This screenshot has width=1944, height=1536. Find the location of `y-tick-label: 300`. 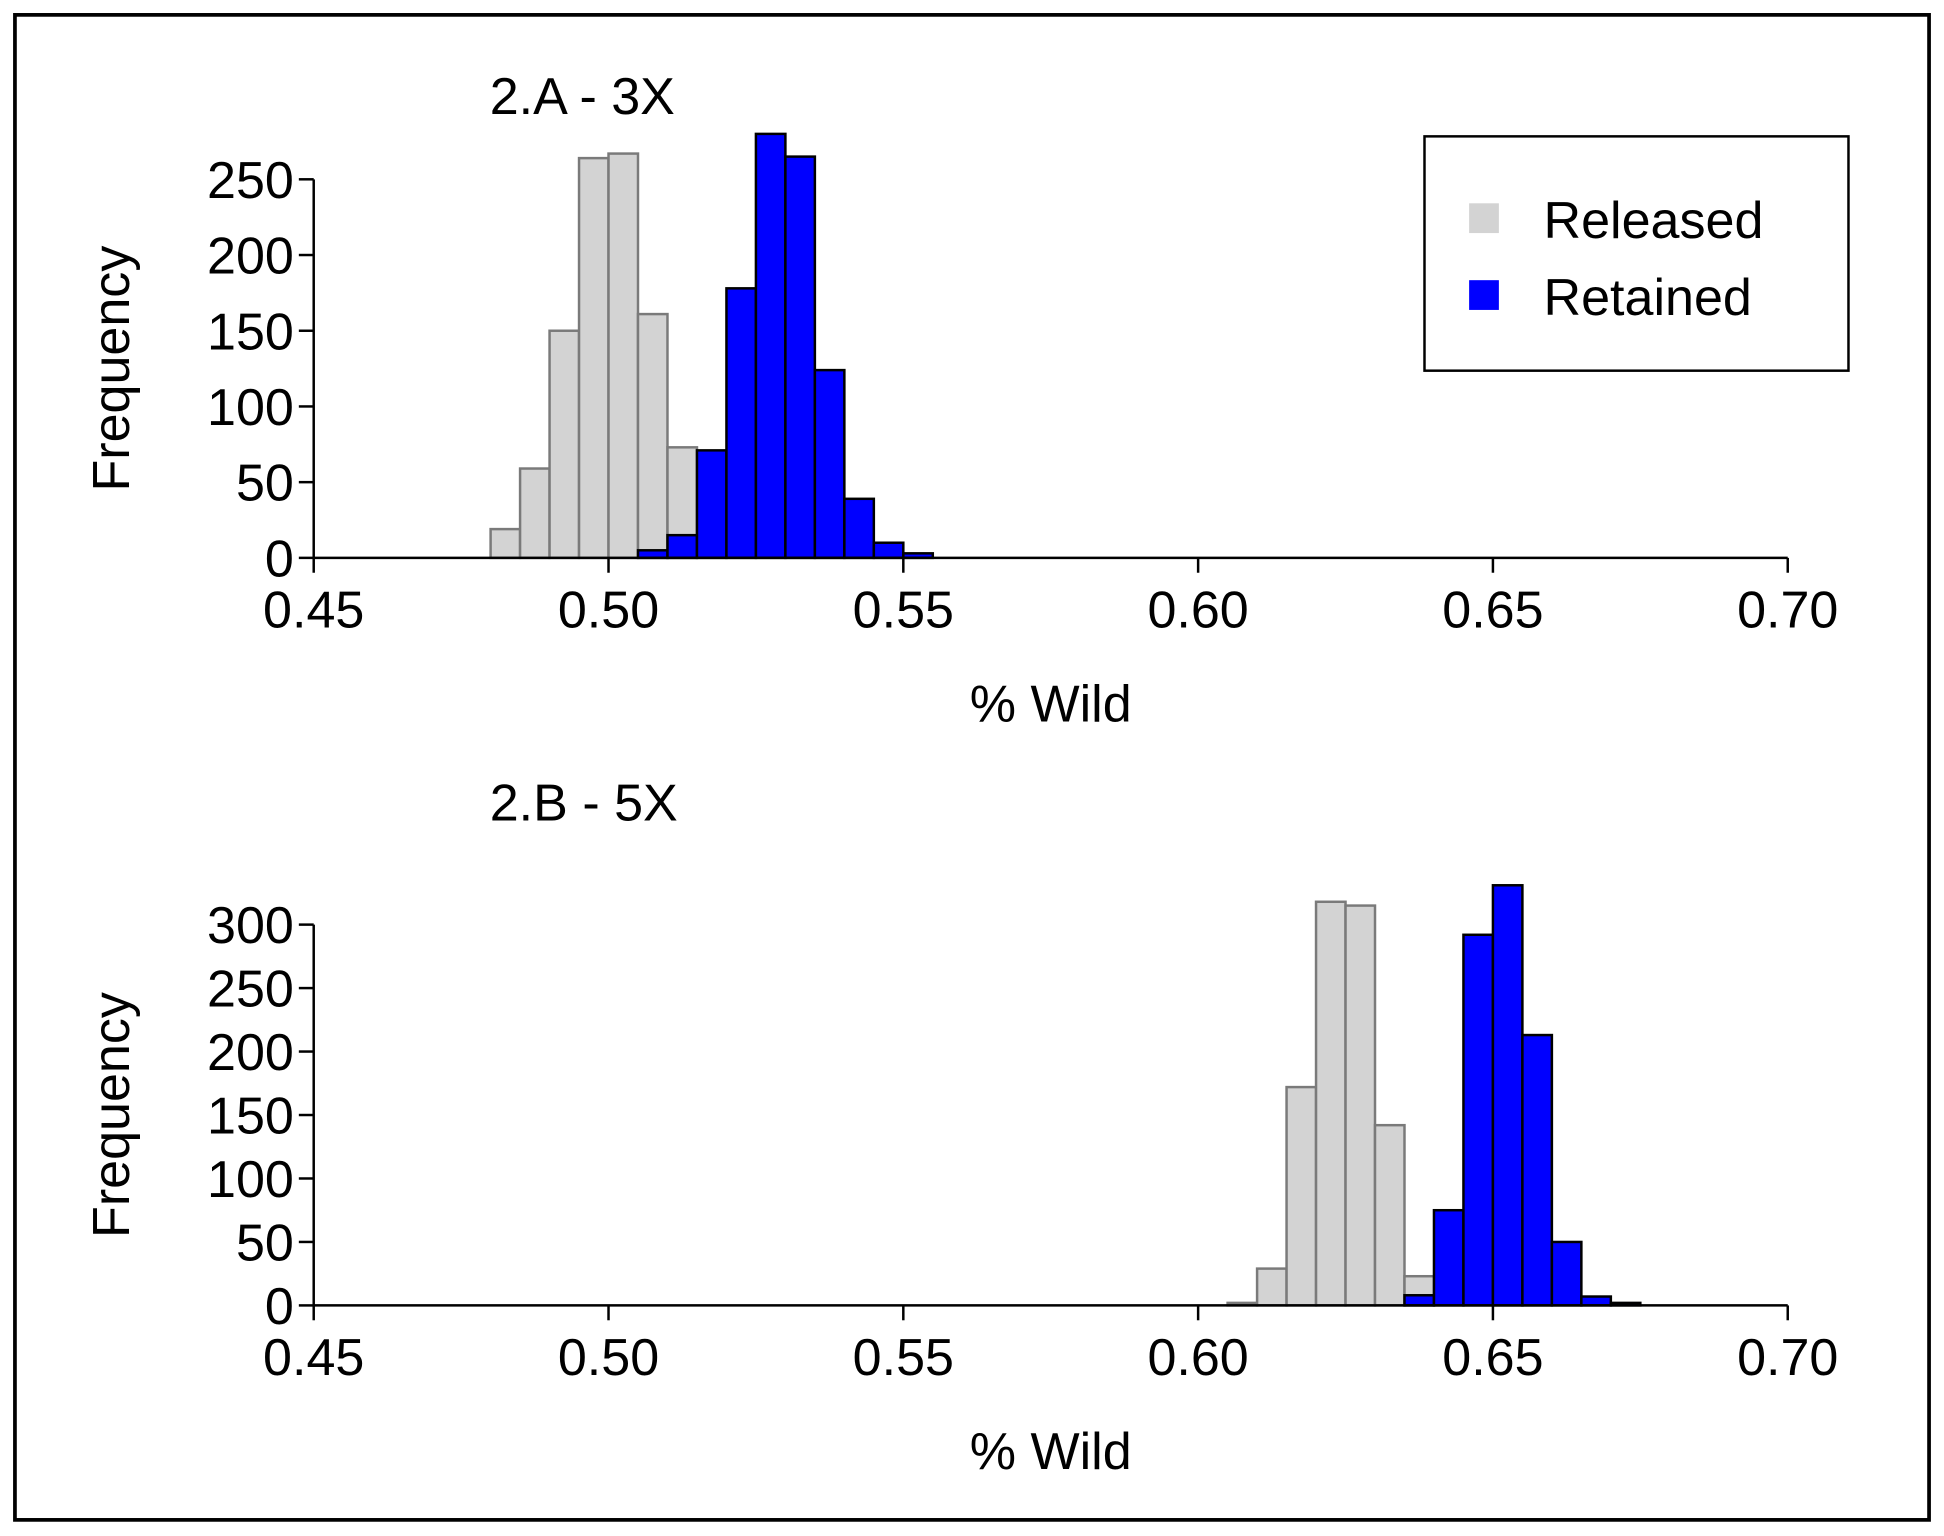

y-tick-label: 300 is located at coordinates (250, 926).